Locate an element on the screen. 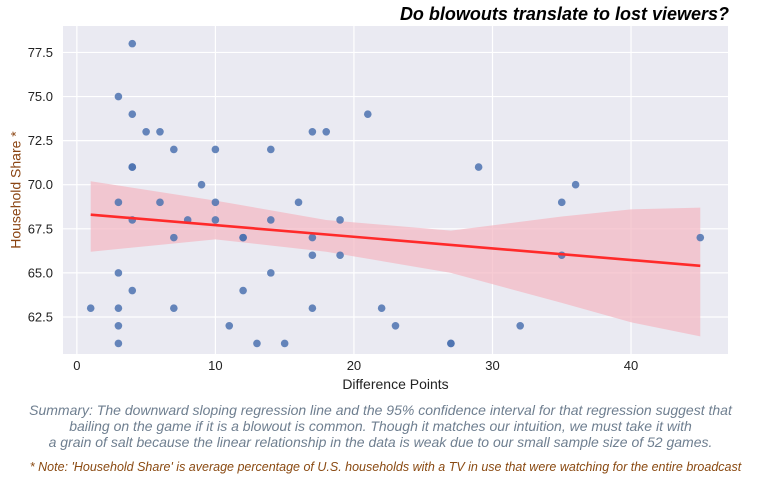 This screenshot has width=761, height=482. x-tick-label: 10 is located at coordinates (215, 365).